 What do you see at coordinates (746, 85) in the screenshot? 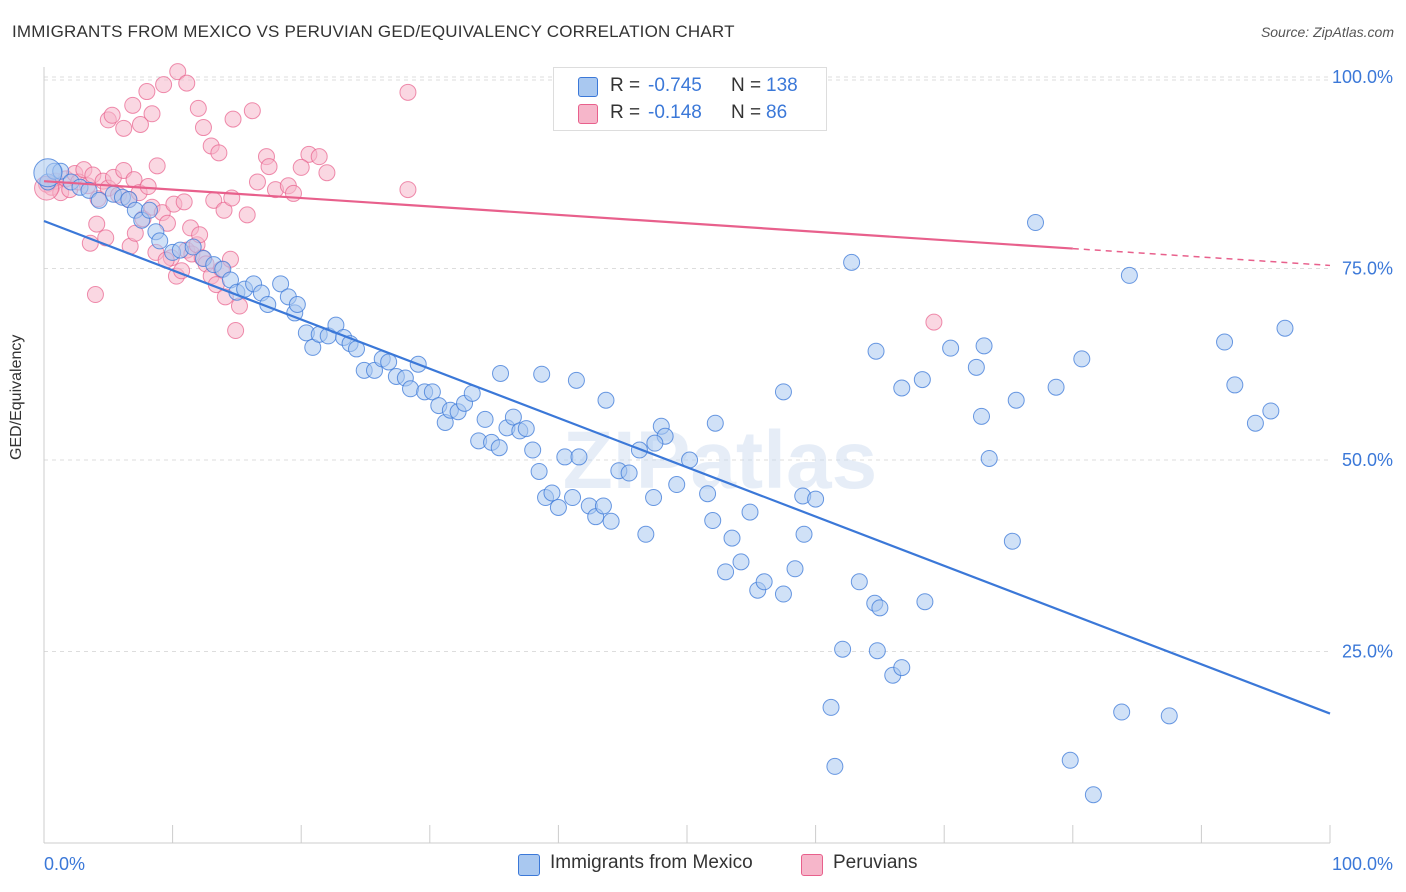
I see `legend-n-label: N =` at bounding box center [746, 85].